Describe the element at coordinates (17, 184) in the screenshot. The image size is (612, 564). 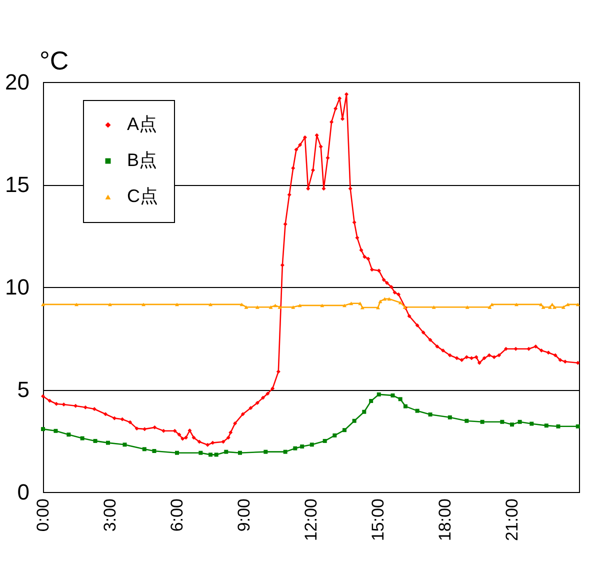
I see `y-tick-label: 15` at that location.